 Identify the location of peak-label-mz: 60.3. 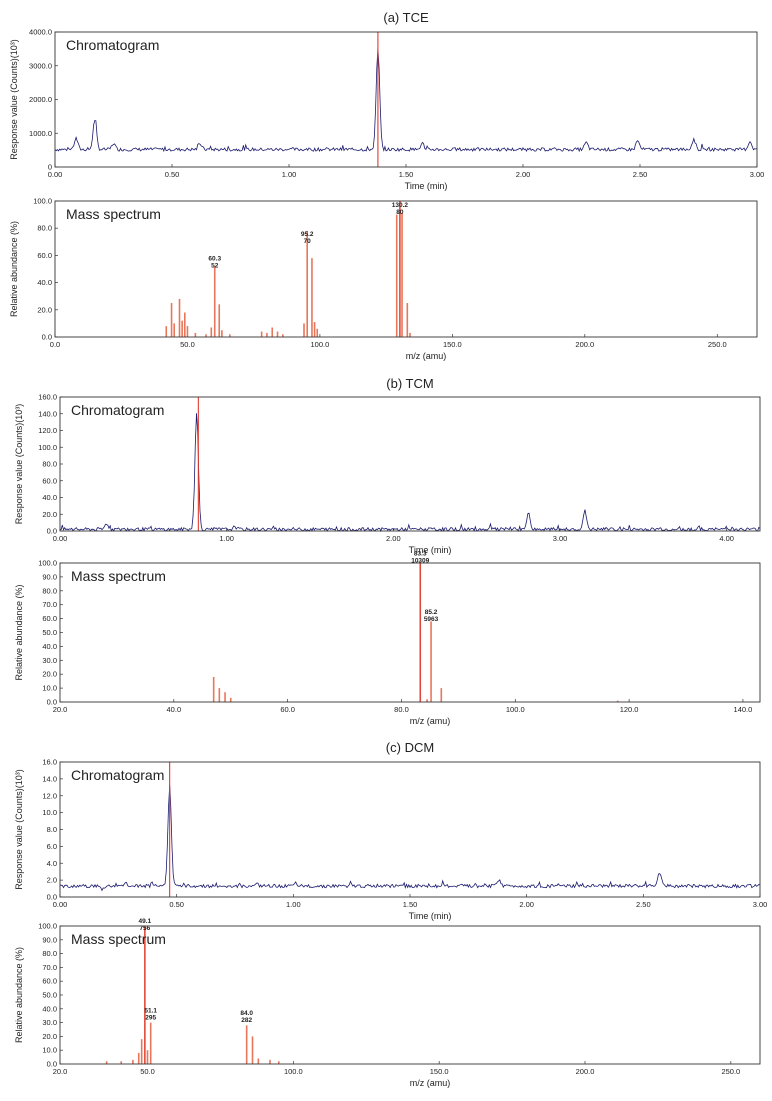
(214, 258).